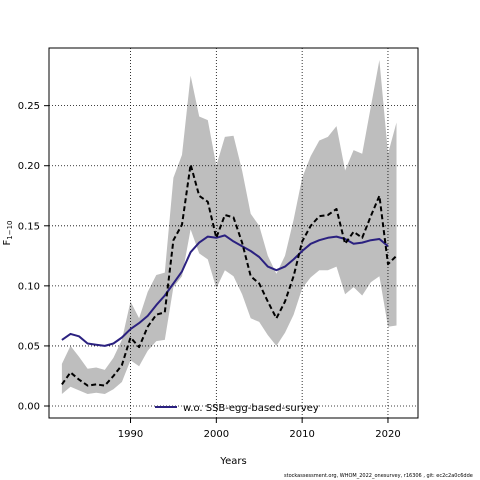 This screenshot has height=480, width=480. I want to click on y-tick-label: 0.20, so click(29, 166).